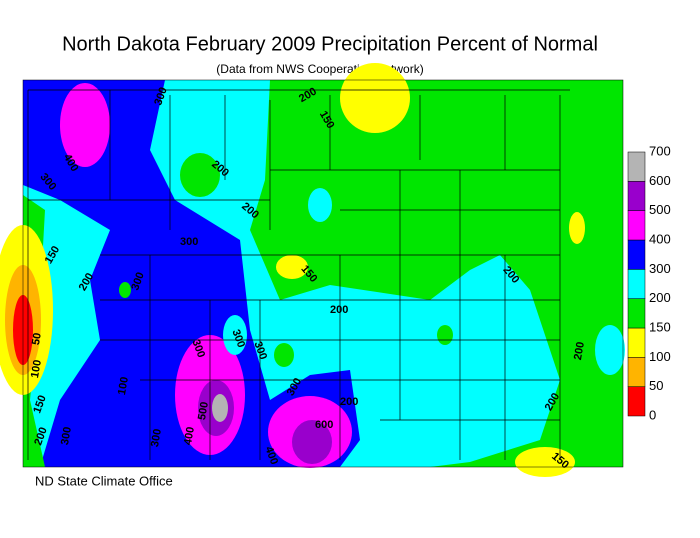 The width and height of the screenshot is (700, 538). I want to click on contour-label: 500, so click(203, 411).